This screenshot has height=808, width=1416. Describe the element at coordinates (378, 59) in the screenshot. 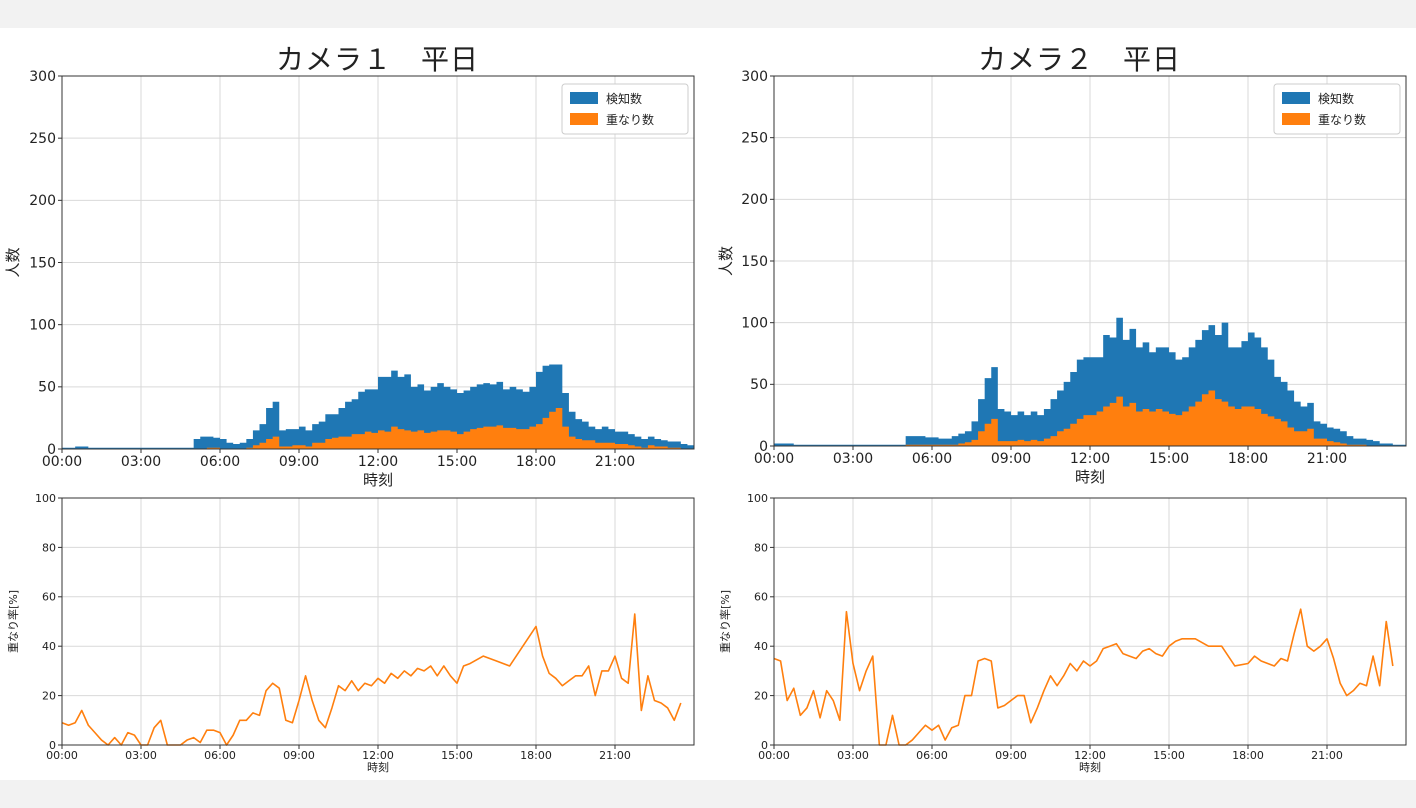

I see `chart-title-camera1: カメラ１ 平日` at that location.